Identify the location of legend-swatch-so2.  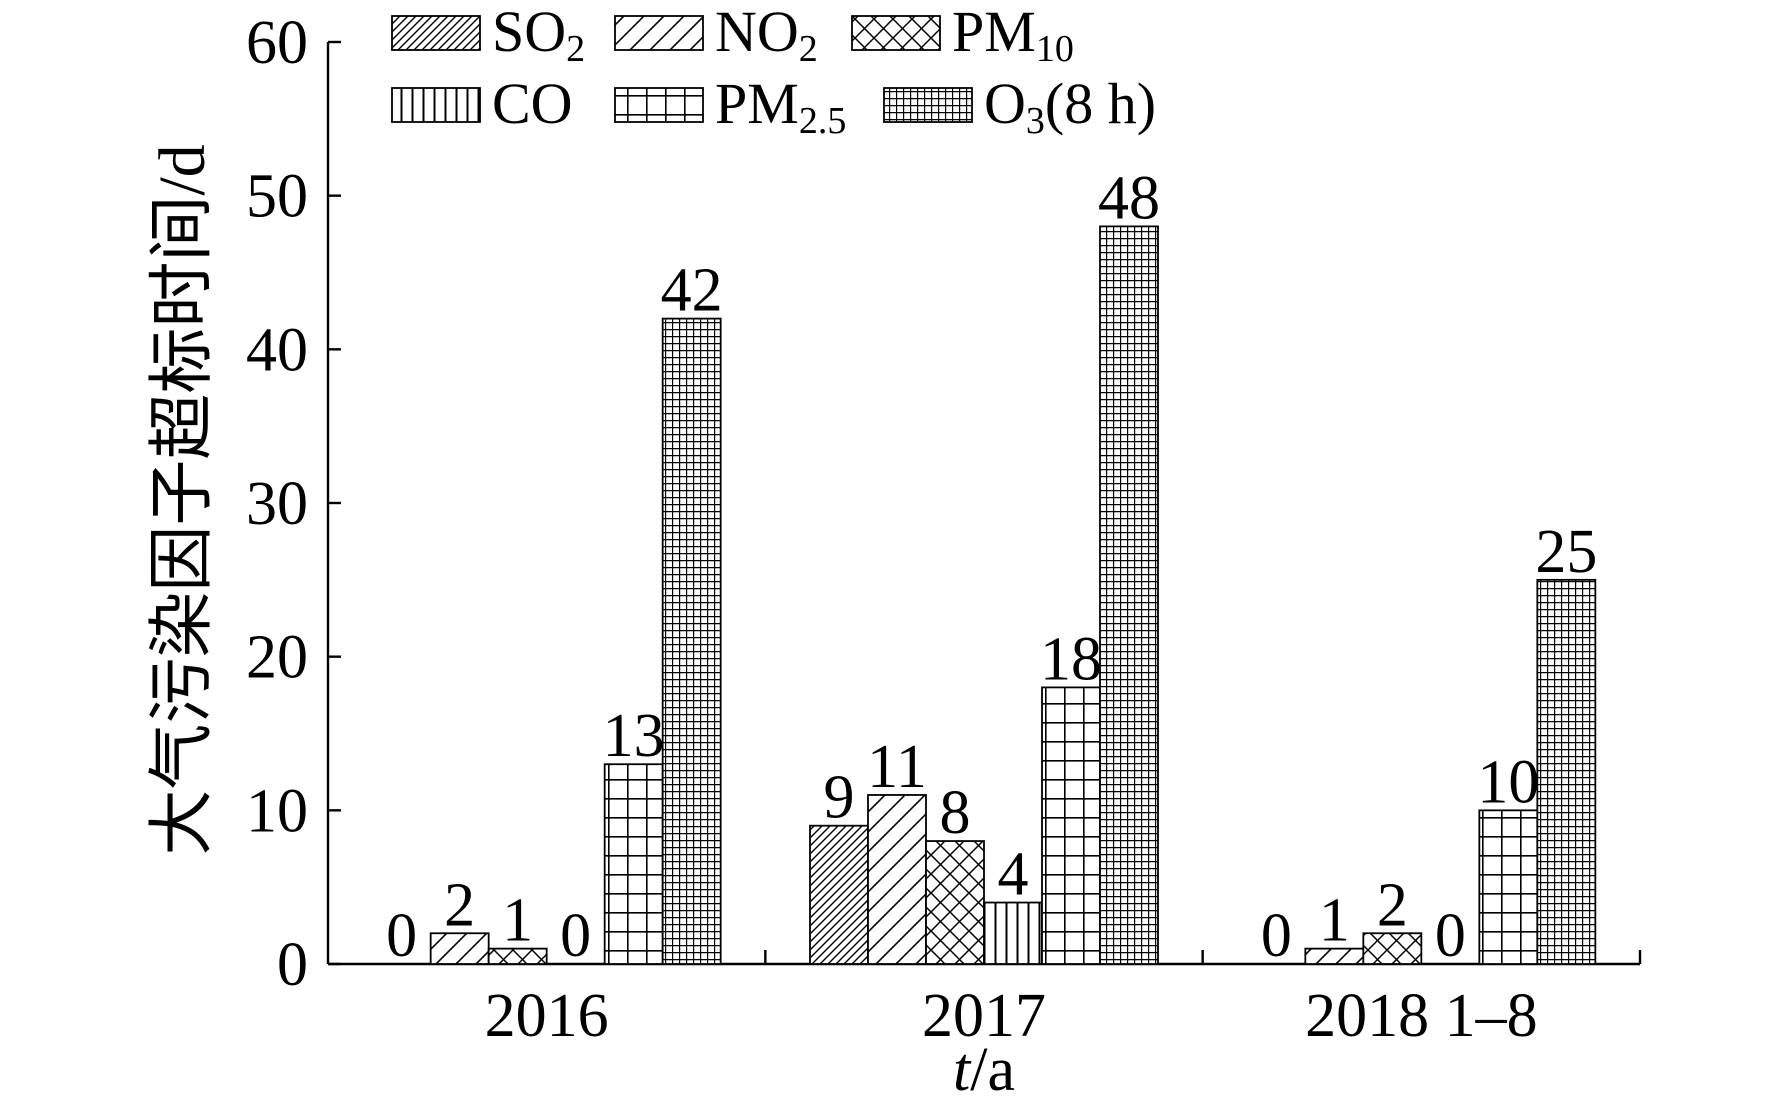
(436, 33).